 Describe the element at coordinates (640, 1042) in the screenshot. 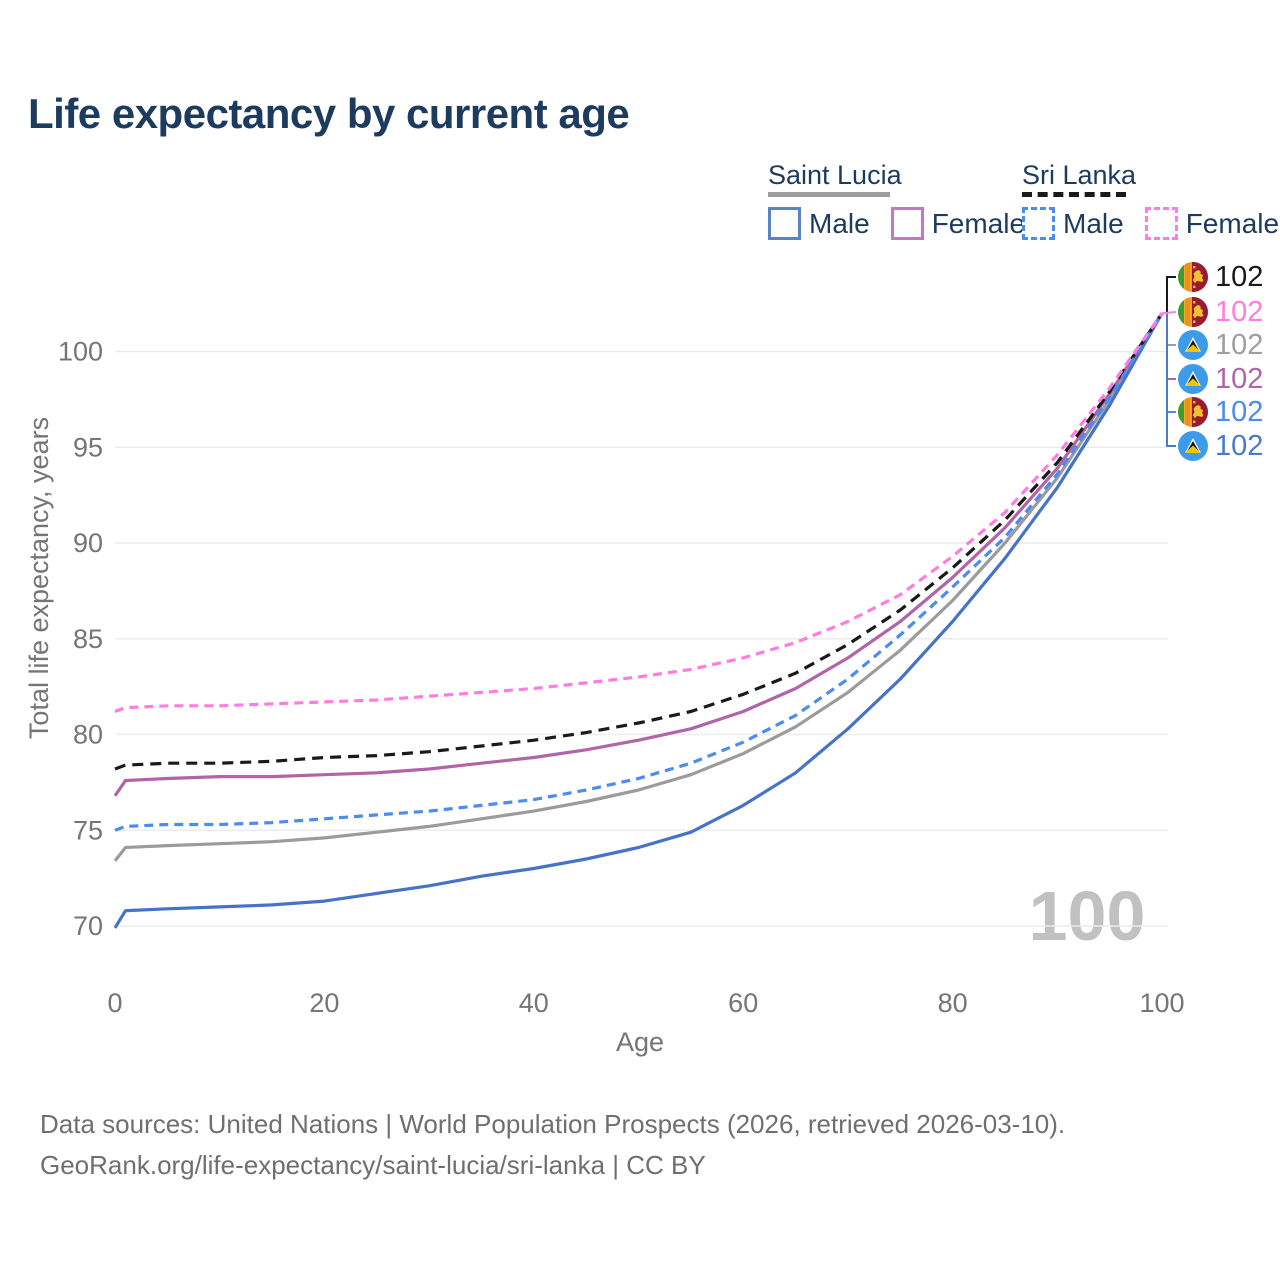

I see `x-axis-title: Age` at that location.